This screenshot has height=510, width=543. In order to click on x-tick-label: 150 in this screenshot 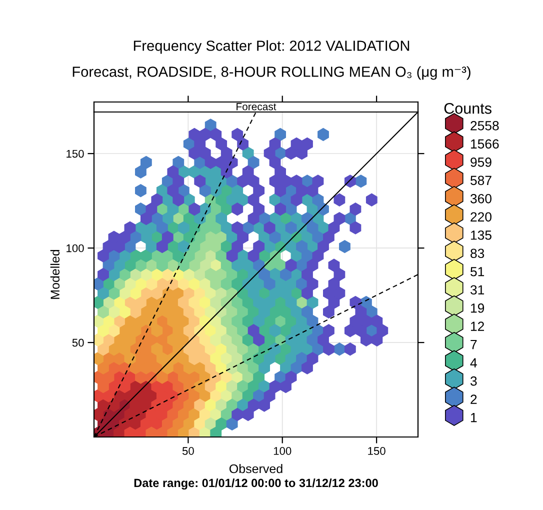, I will do `click(377, 451)`.